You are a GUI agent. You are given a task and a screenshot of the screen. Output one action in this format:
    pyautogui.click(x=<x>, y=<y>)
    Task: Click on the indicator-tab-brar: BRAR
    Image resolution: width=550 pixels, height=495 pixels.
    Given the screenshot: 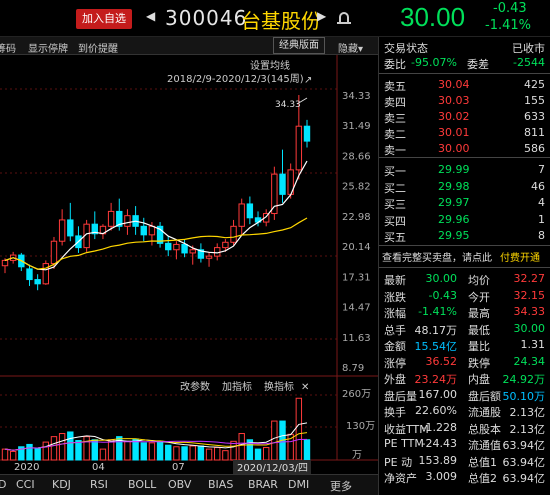 What is the action you would take?
    pyautogui.click(x=263, y=484)
    